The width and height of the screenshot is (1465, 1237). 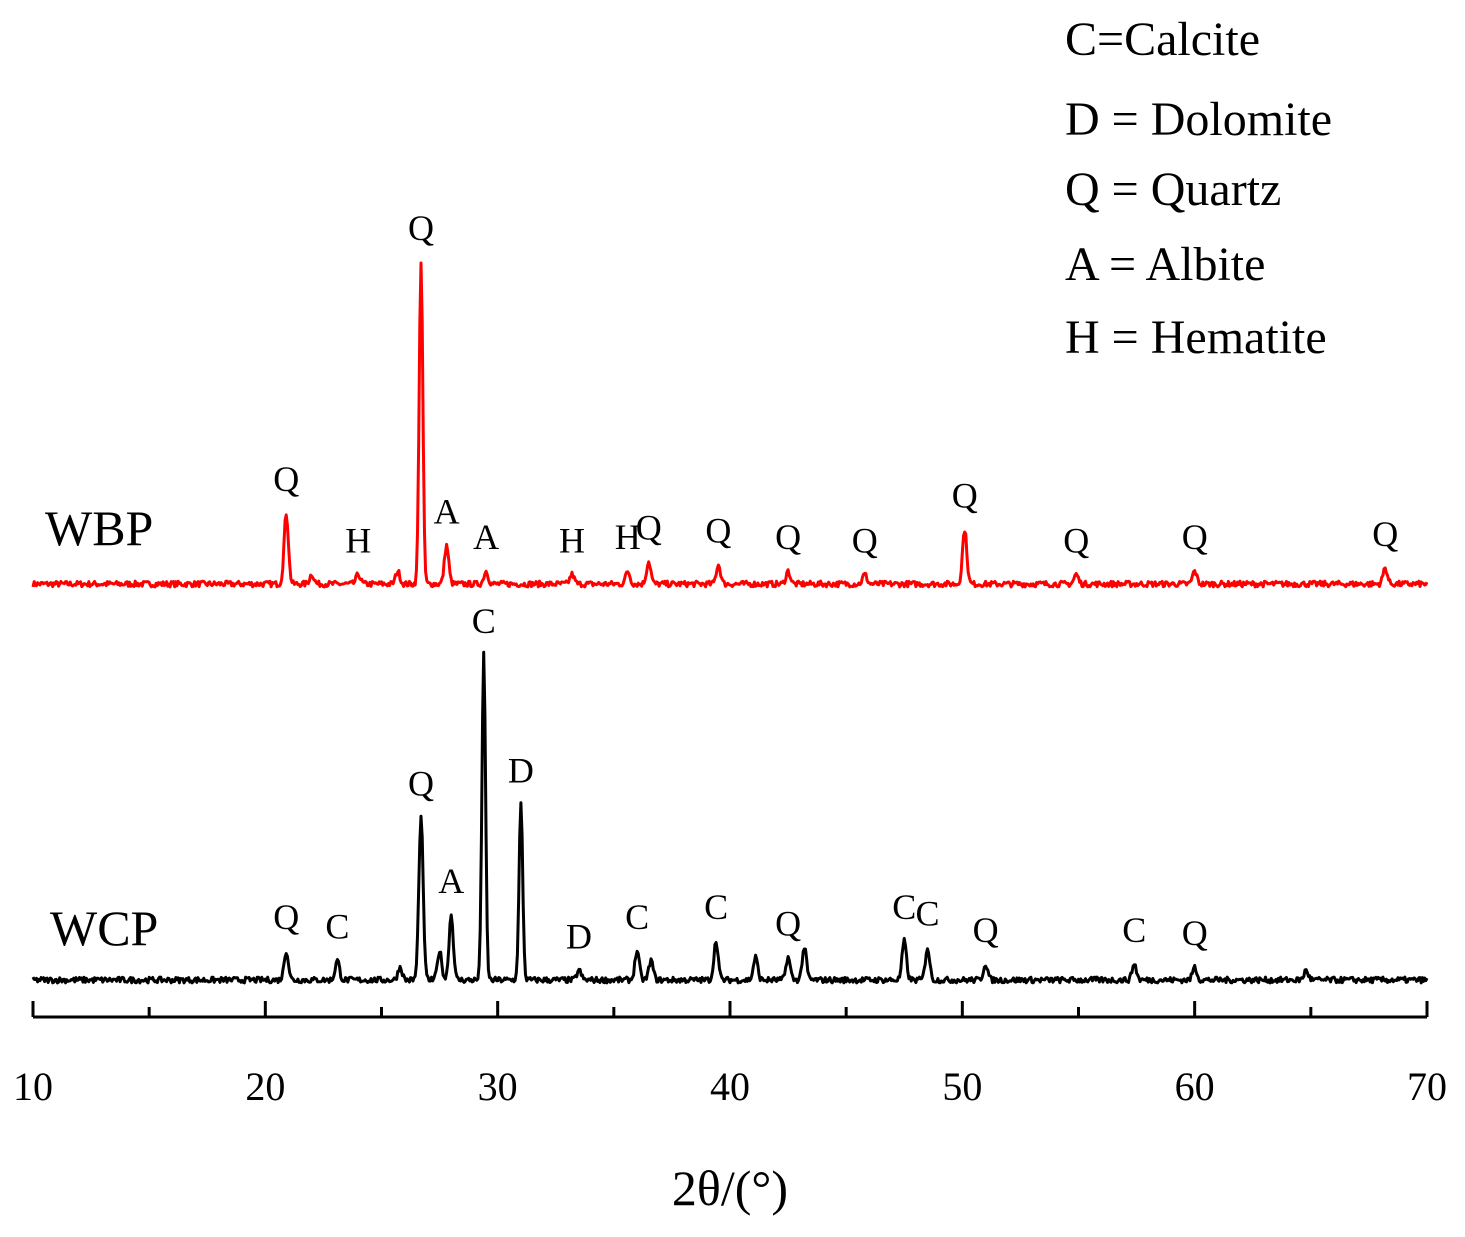 What do you see at coordinates (1198, 119) in the screenshot?
I see `legend-entry-dolomite: D = Dolomite` at bounding box center [1198, 119].